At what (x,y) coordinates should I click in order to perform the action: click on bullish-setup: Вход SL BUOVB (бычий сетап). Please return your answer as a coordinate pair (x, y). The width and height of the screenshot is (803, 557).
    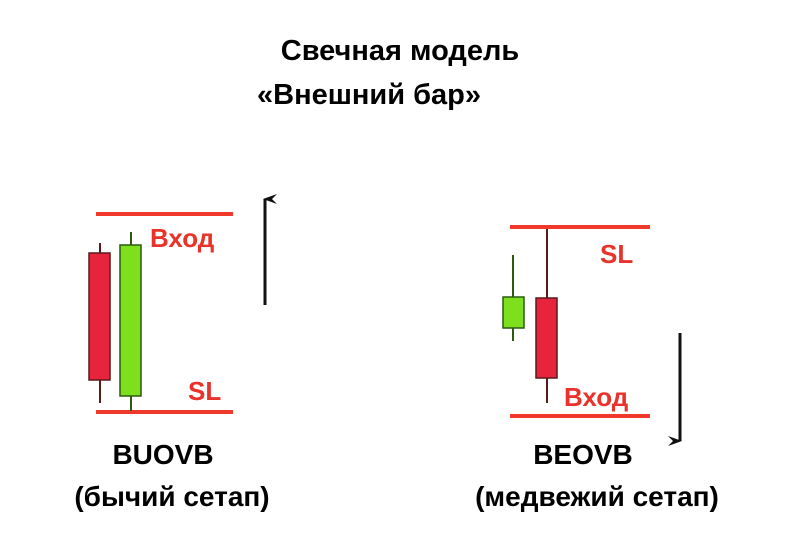
    Looking at the image, I should click on (175, 353).